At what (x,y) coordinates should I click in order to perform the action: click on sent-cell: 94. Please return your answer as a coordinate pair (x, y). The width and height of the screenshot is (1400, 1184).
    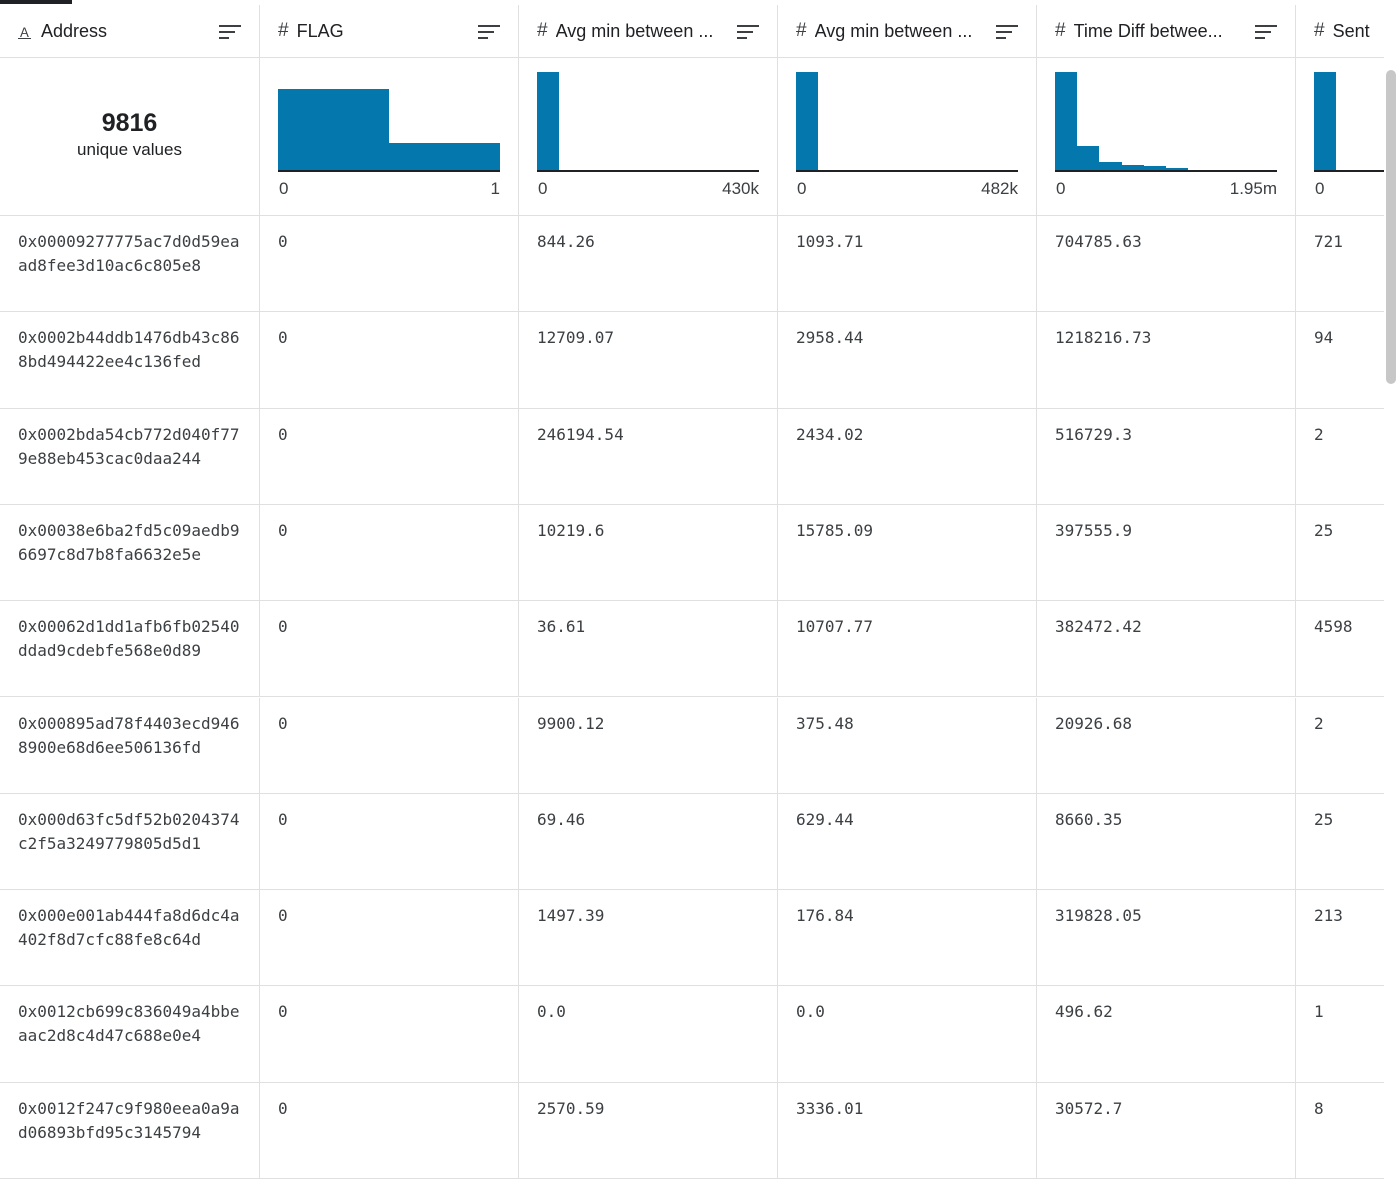
    Looking at the image, I should click on (1324, 338).